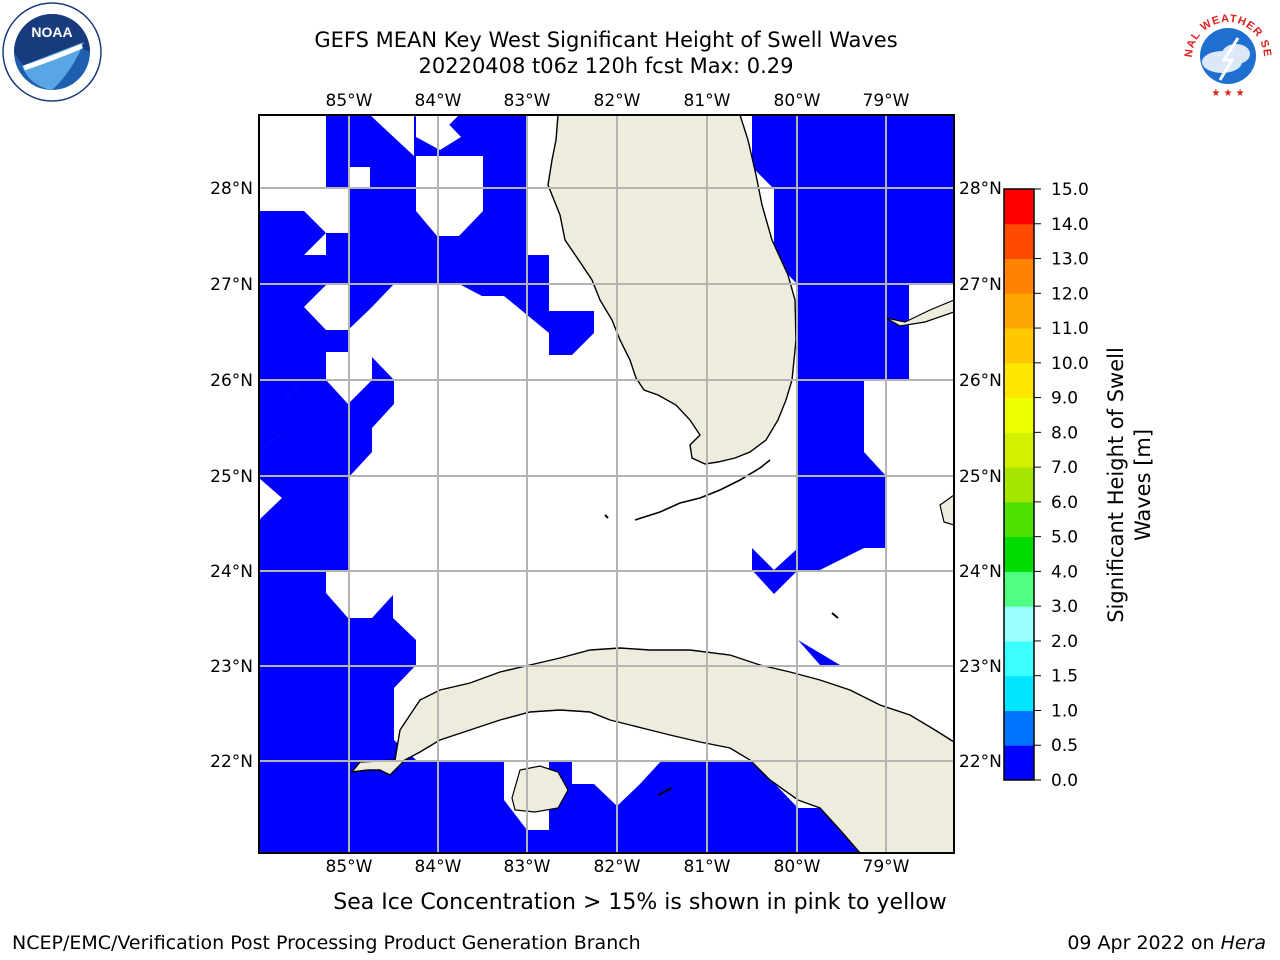  I want to click on cay-islet, so click(835, 615).